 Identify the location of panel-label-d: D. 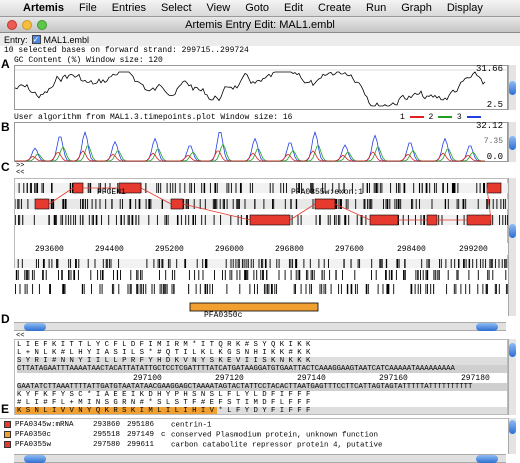
(5, 319).